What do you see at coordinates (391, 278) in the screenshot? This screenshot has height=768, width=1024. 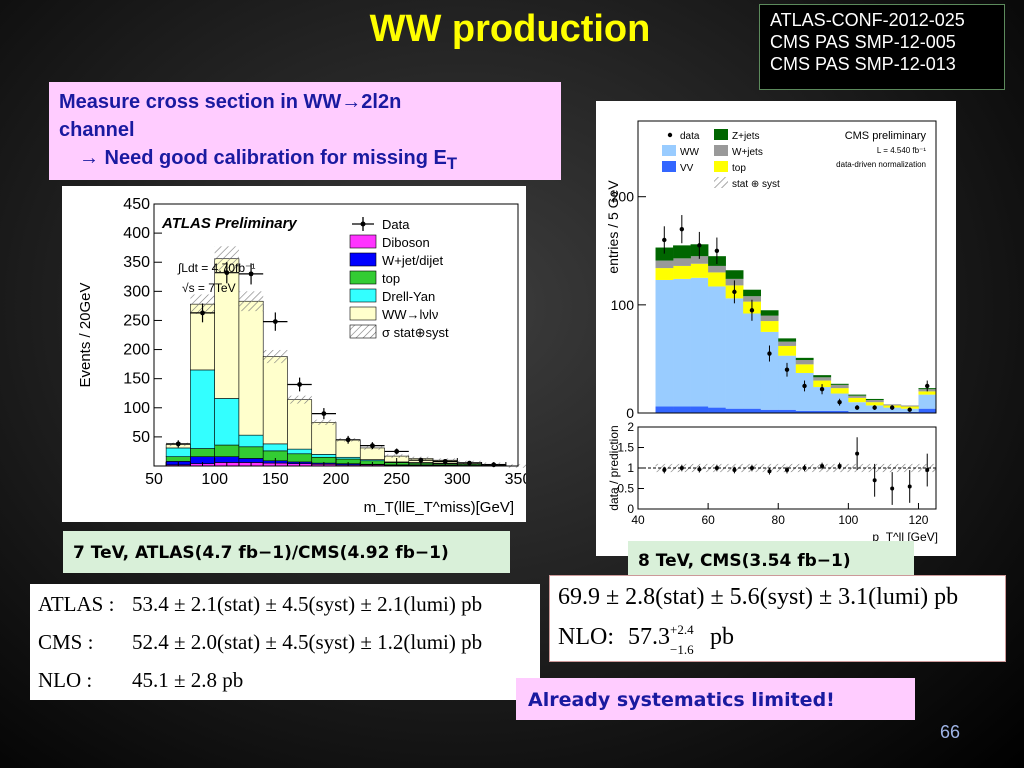 I see `atlas-legend-label: top` at bounding box center [391, 278].